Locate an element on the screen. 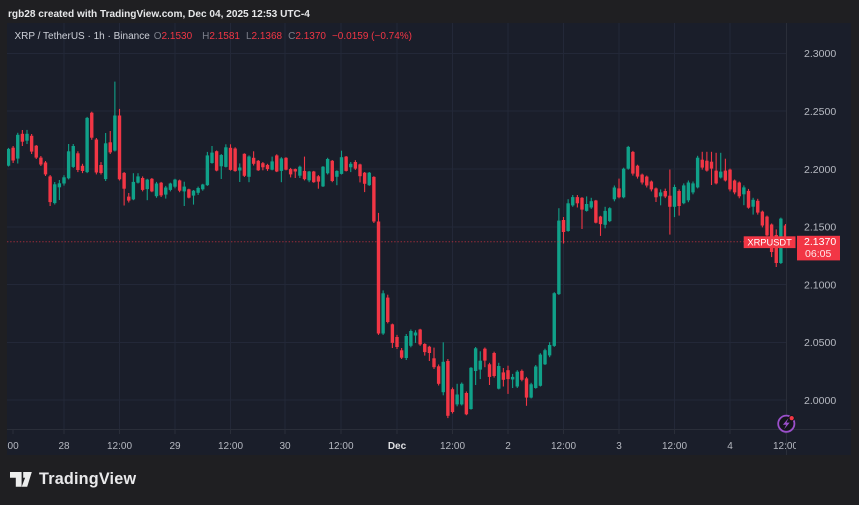 The width and height of the screenshot is (859, 505). svg-text: 00 is located at coordinates (14, 446).